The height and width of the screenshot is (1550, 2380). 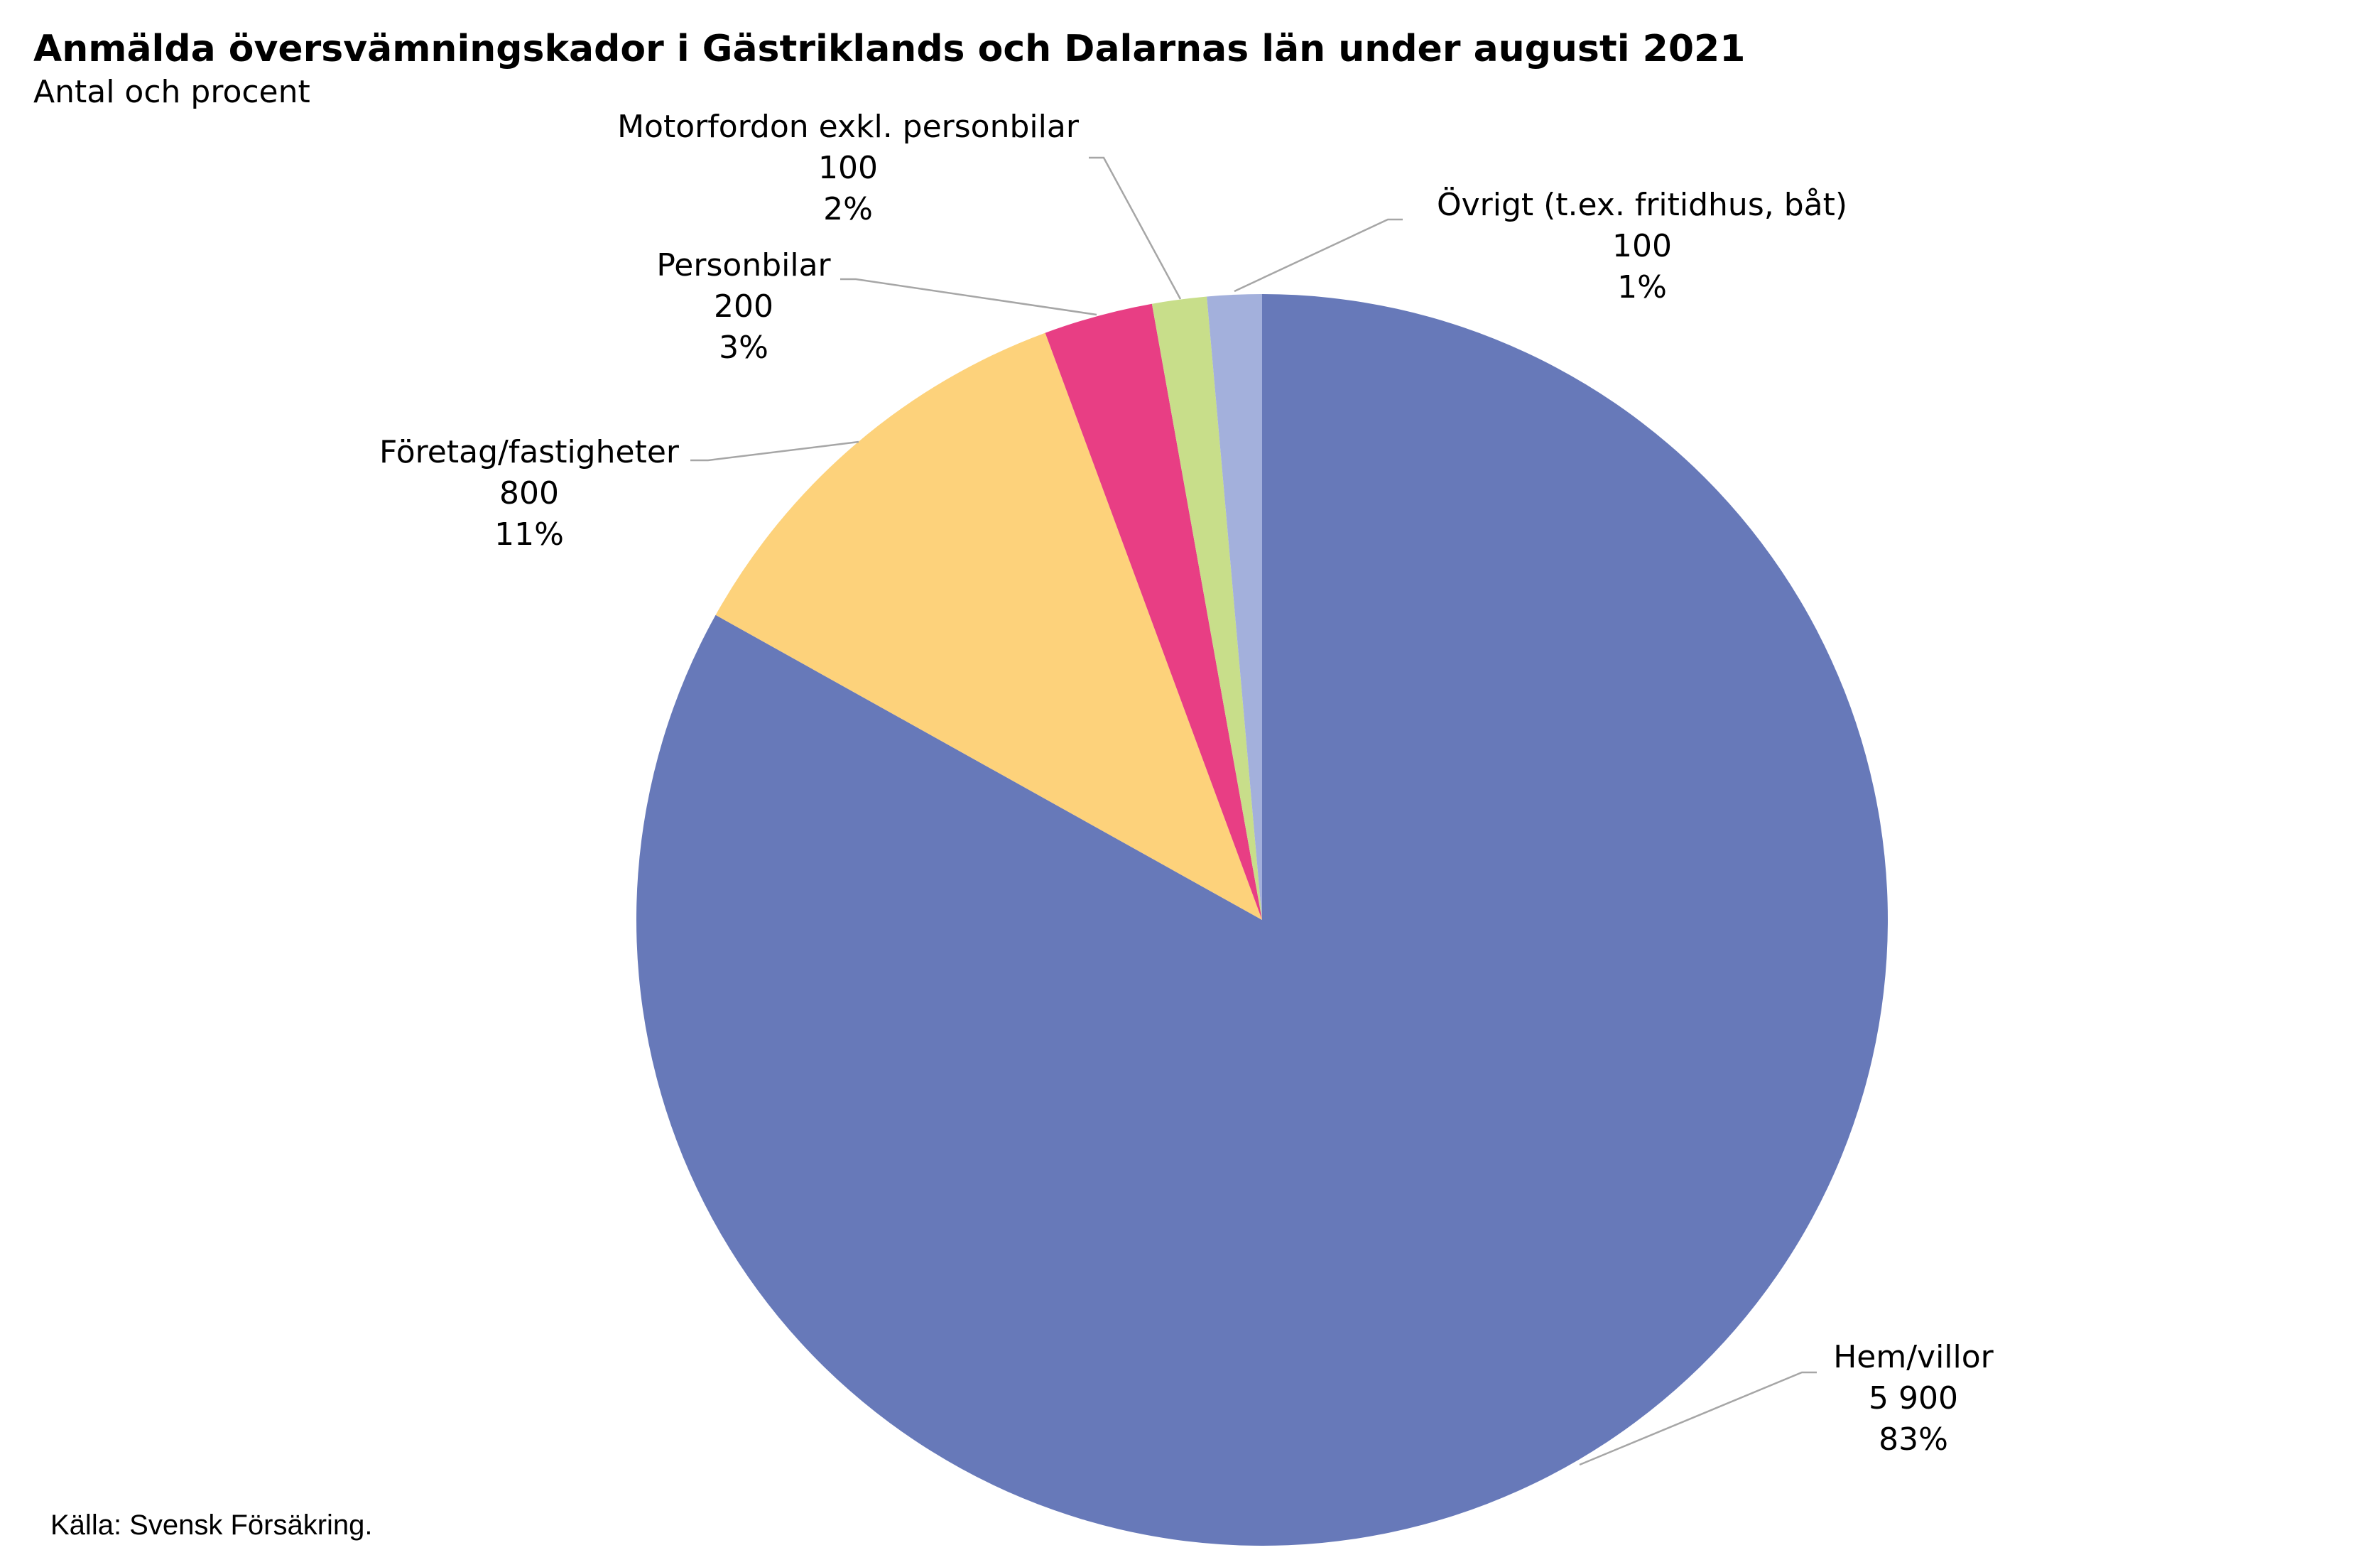 I want to click on percent-label: 83%, so click(x=1914, y=1439).